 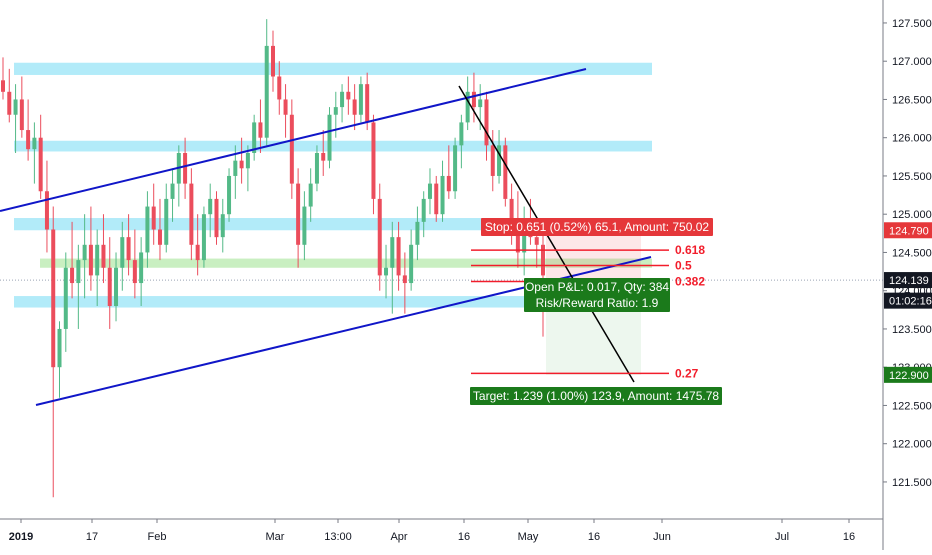 What do you see at coordinates (912, 177) in the screenshot?
I see `price-tick-label: 125.500` at bounding box center [912, 177].